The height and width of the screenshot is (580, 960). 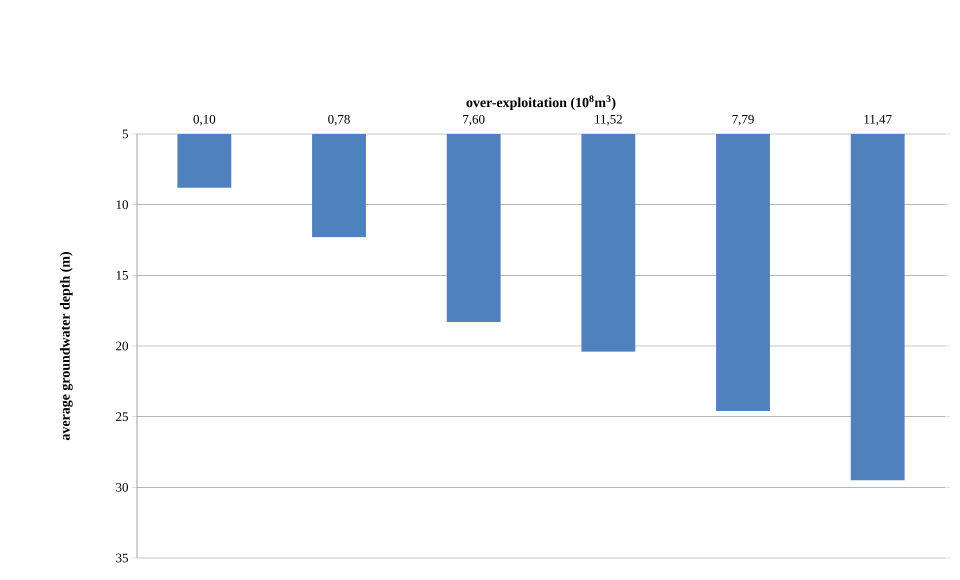 I want to click on x-tick-label: 7,79, so click(x=743, y=120).